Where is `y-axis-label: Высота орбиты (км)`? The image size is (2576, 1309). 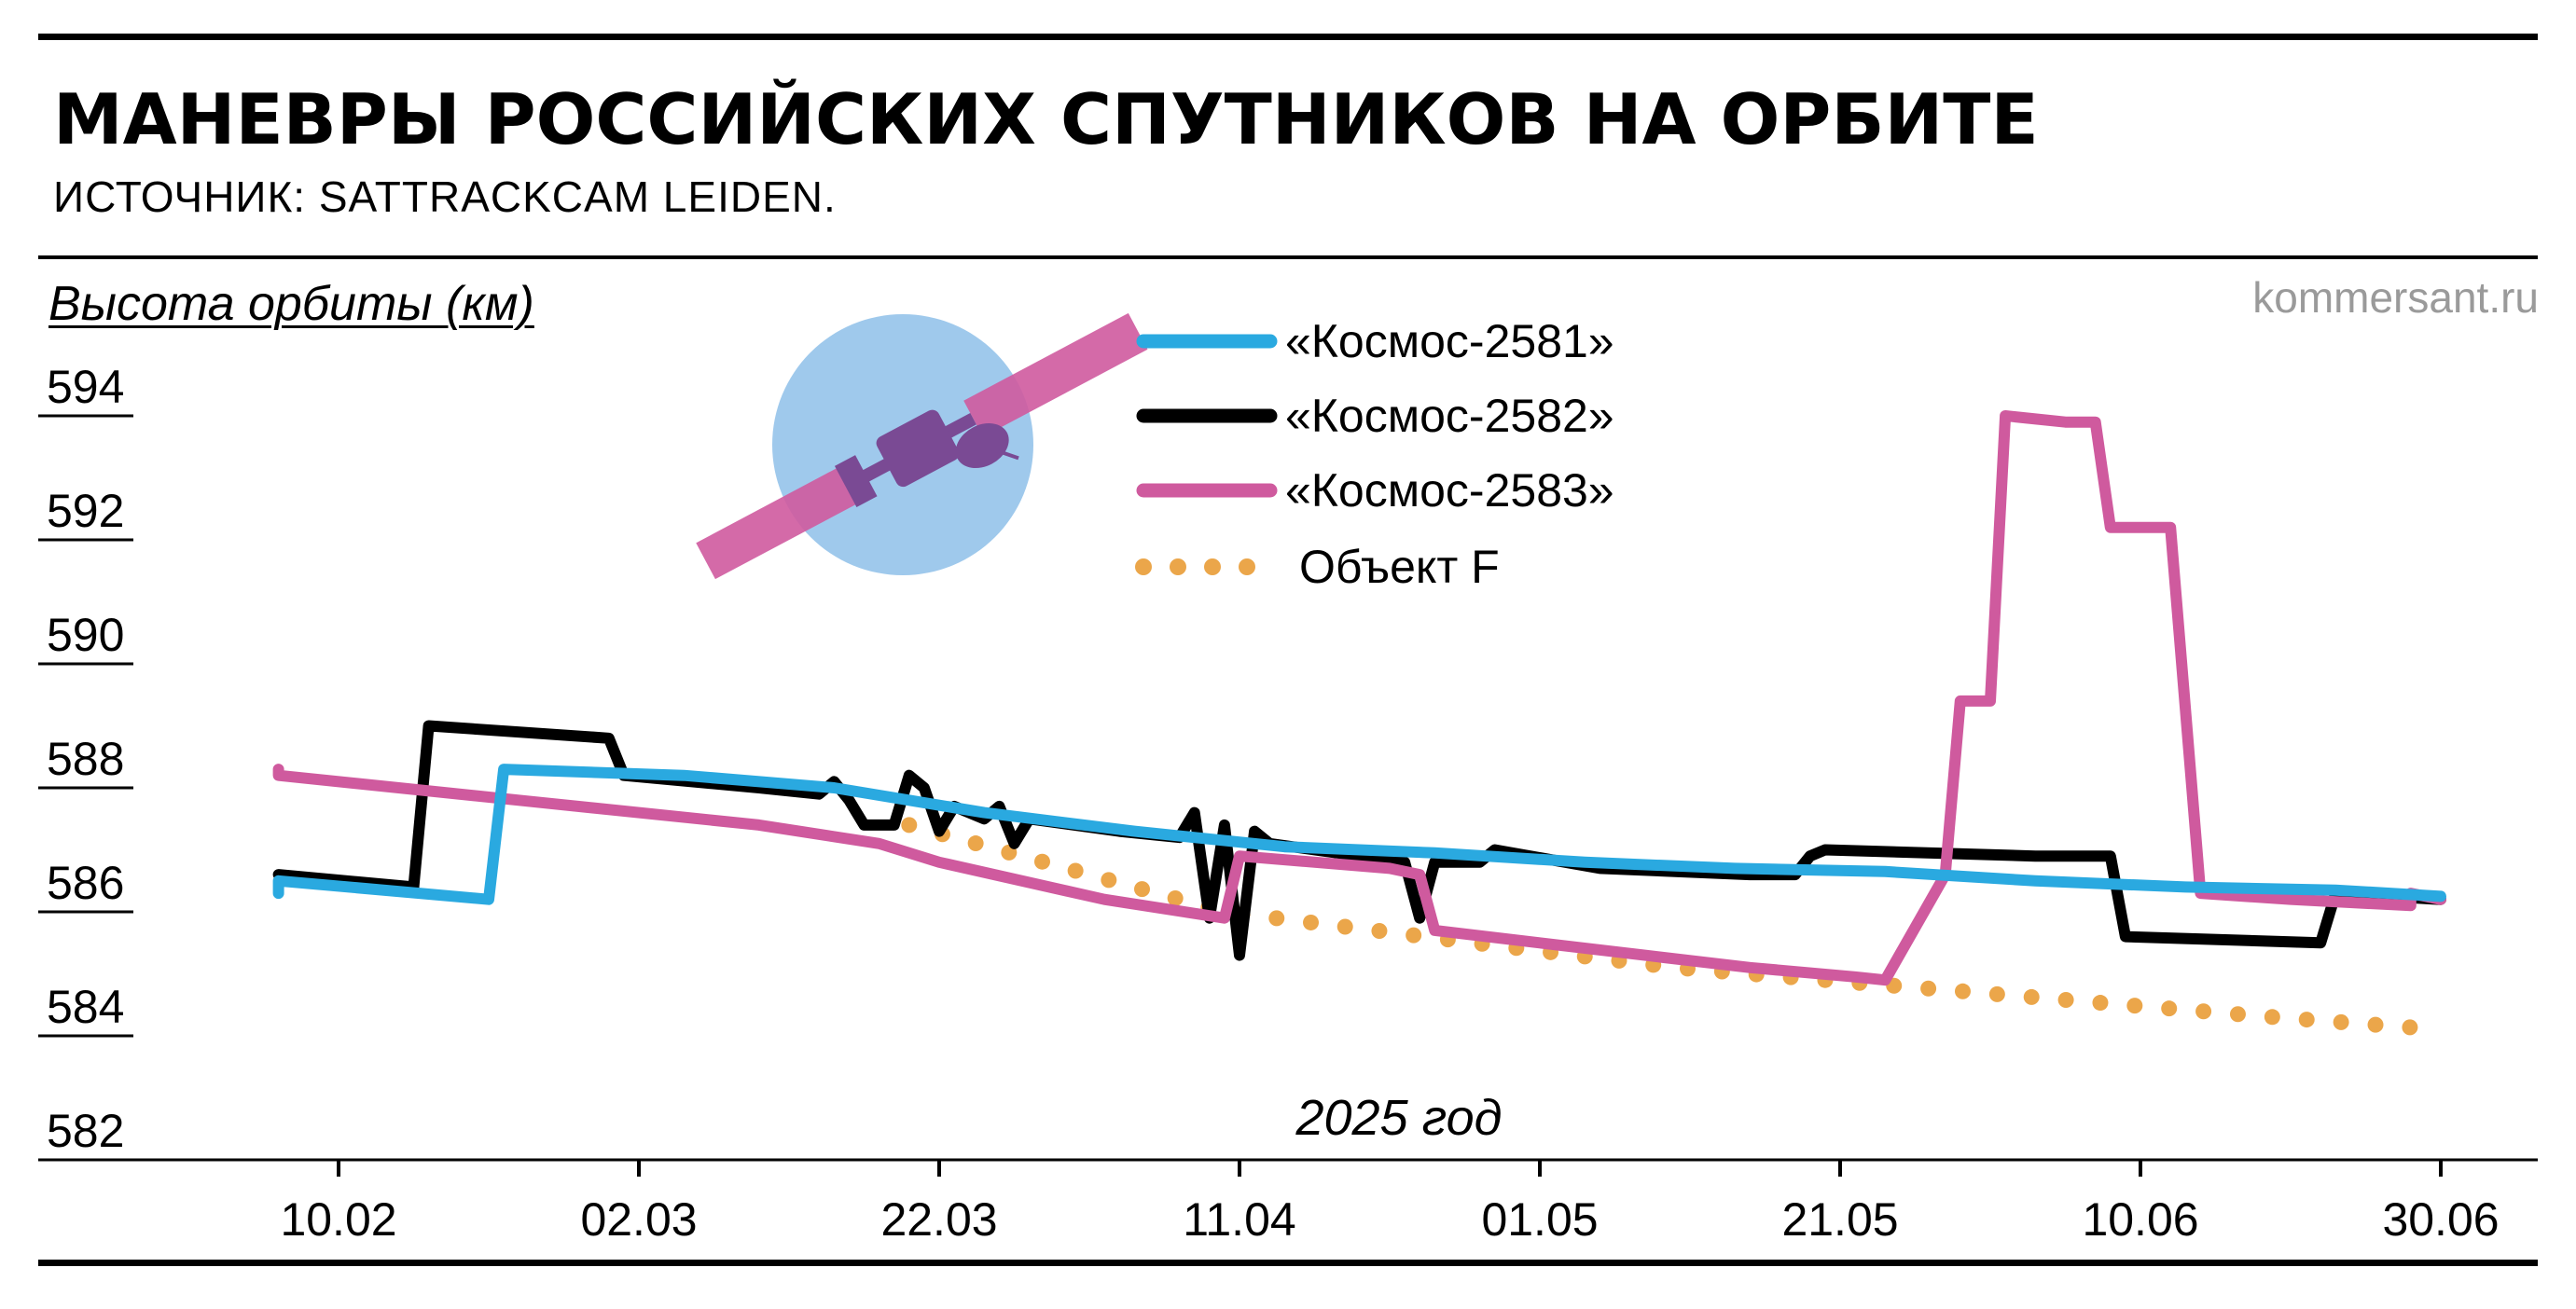
y-axis-label: Высота орбиты (км) is located at coordinates (291, 304).